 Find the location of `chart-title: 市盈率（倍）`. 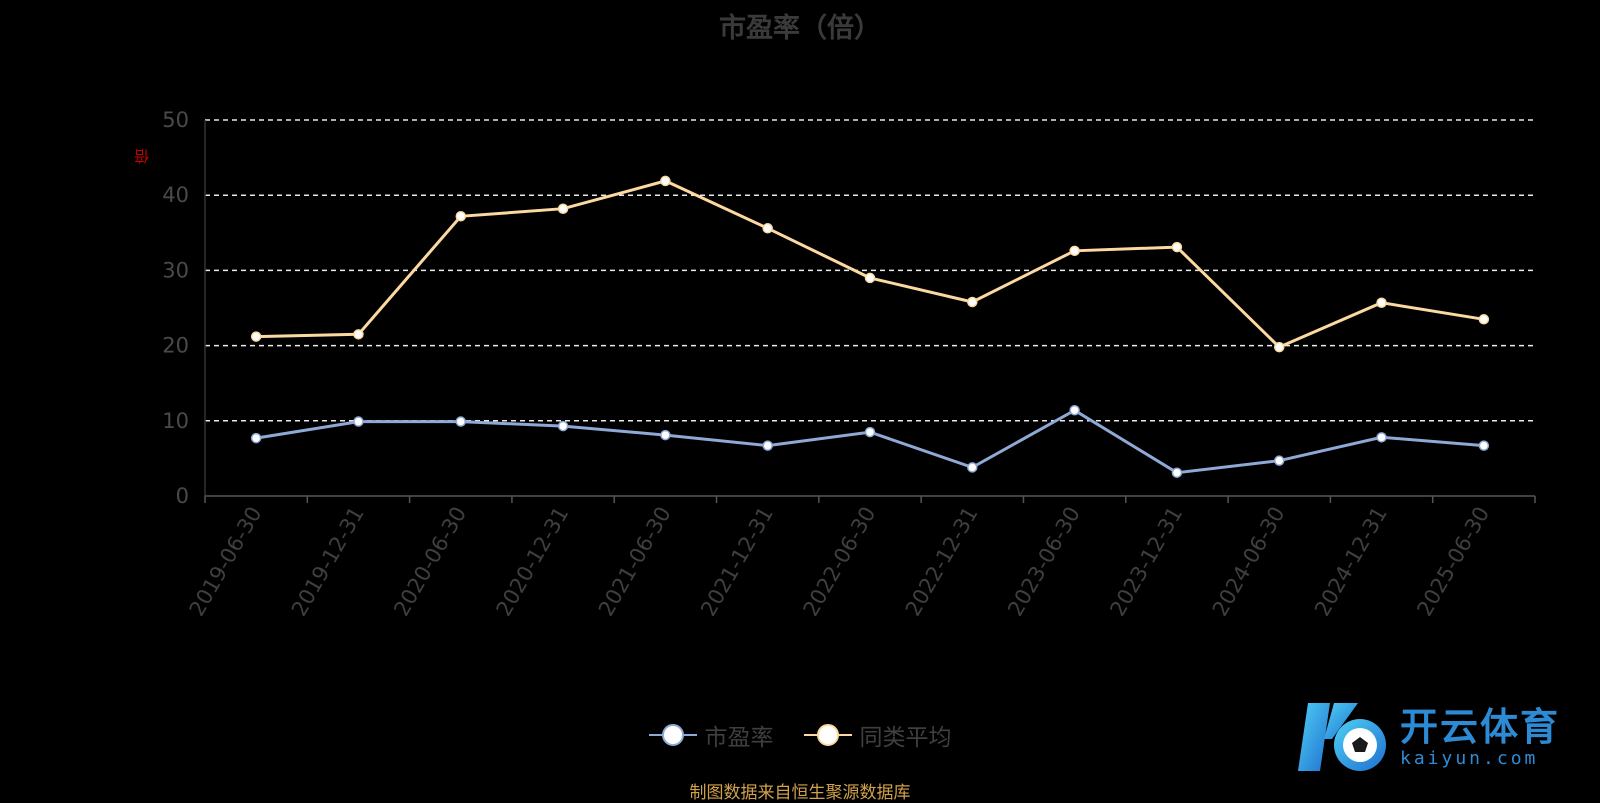

chart-title: 市盈率（倍） is located at coordinates (800, 28).